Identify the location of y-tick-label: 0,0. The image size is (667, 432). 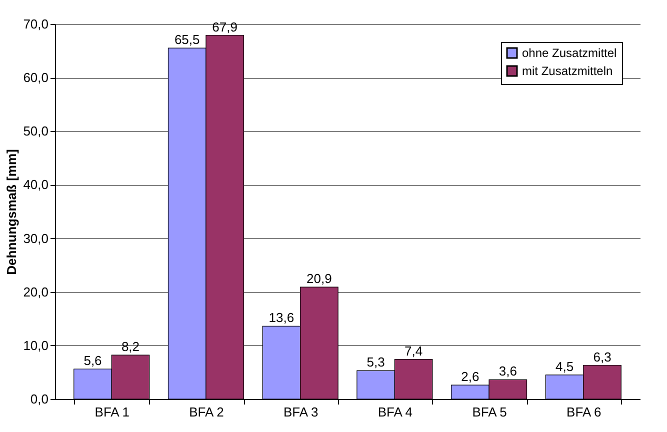
(39, 399).